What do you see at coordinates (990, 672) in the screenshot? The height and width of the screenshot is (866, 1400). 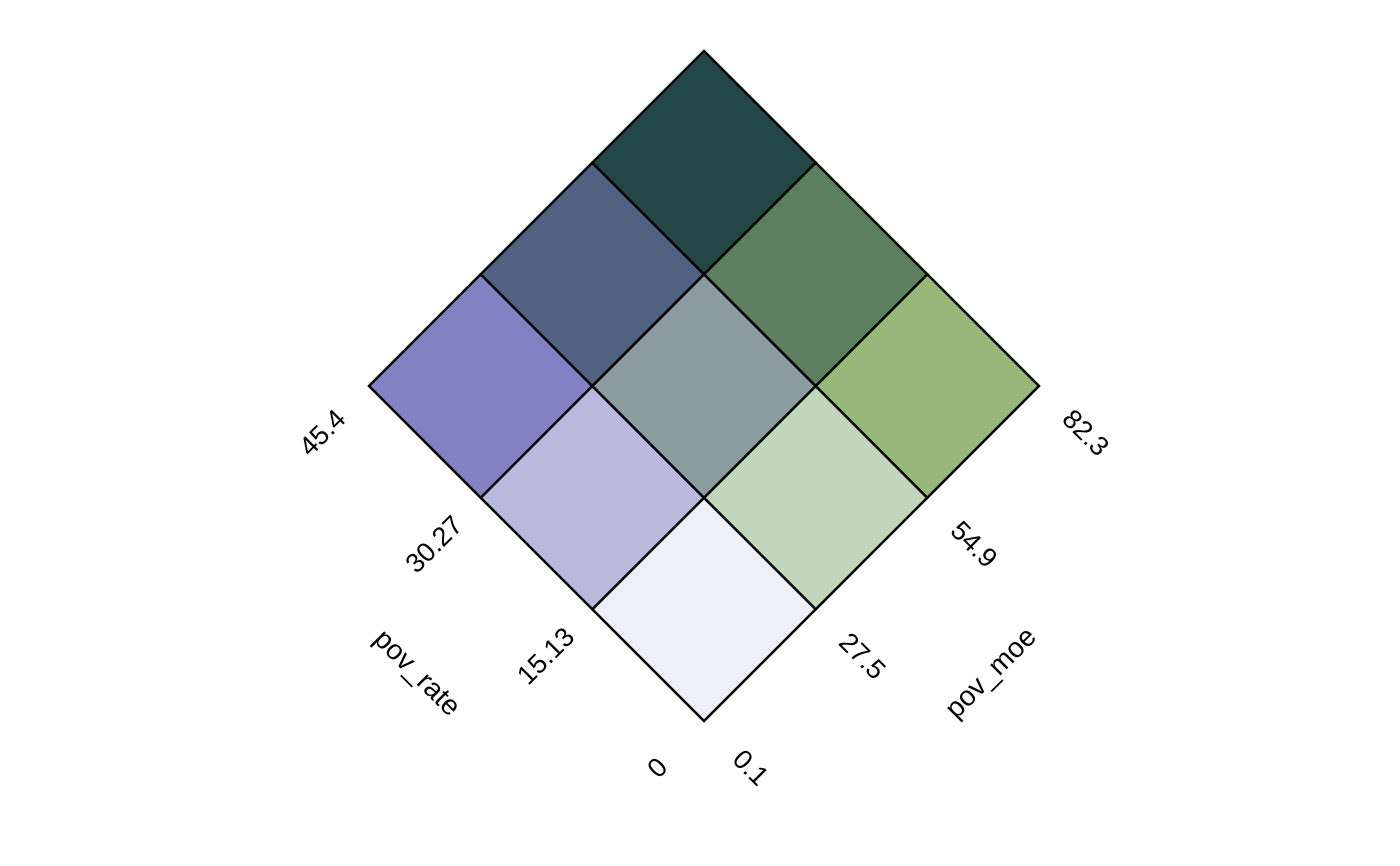 I see `y-axis-title: pov_moe` at bounding box center [990, 672].